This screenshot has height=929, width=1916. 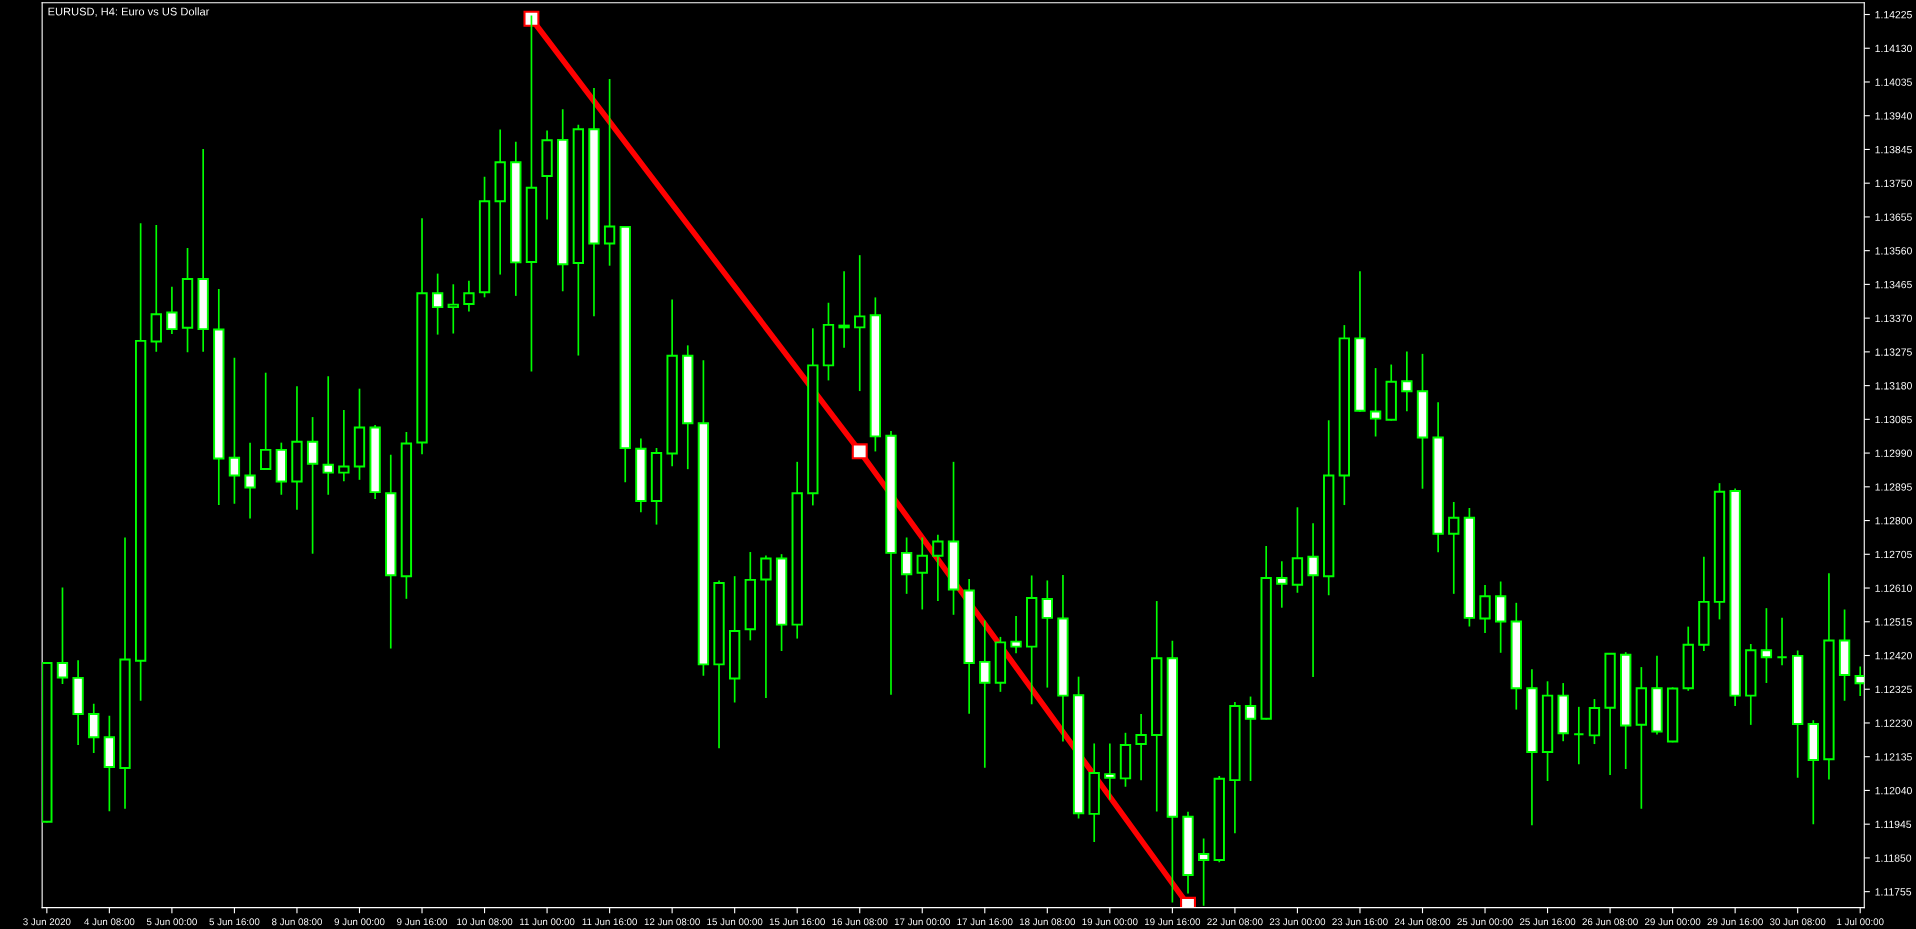 I want to click on y-tick-label: 1.14035, so click(x=1893, y=82).